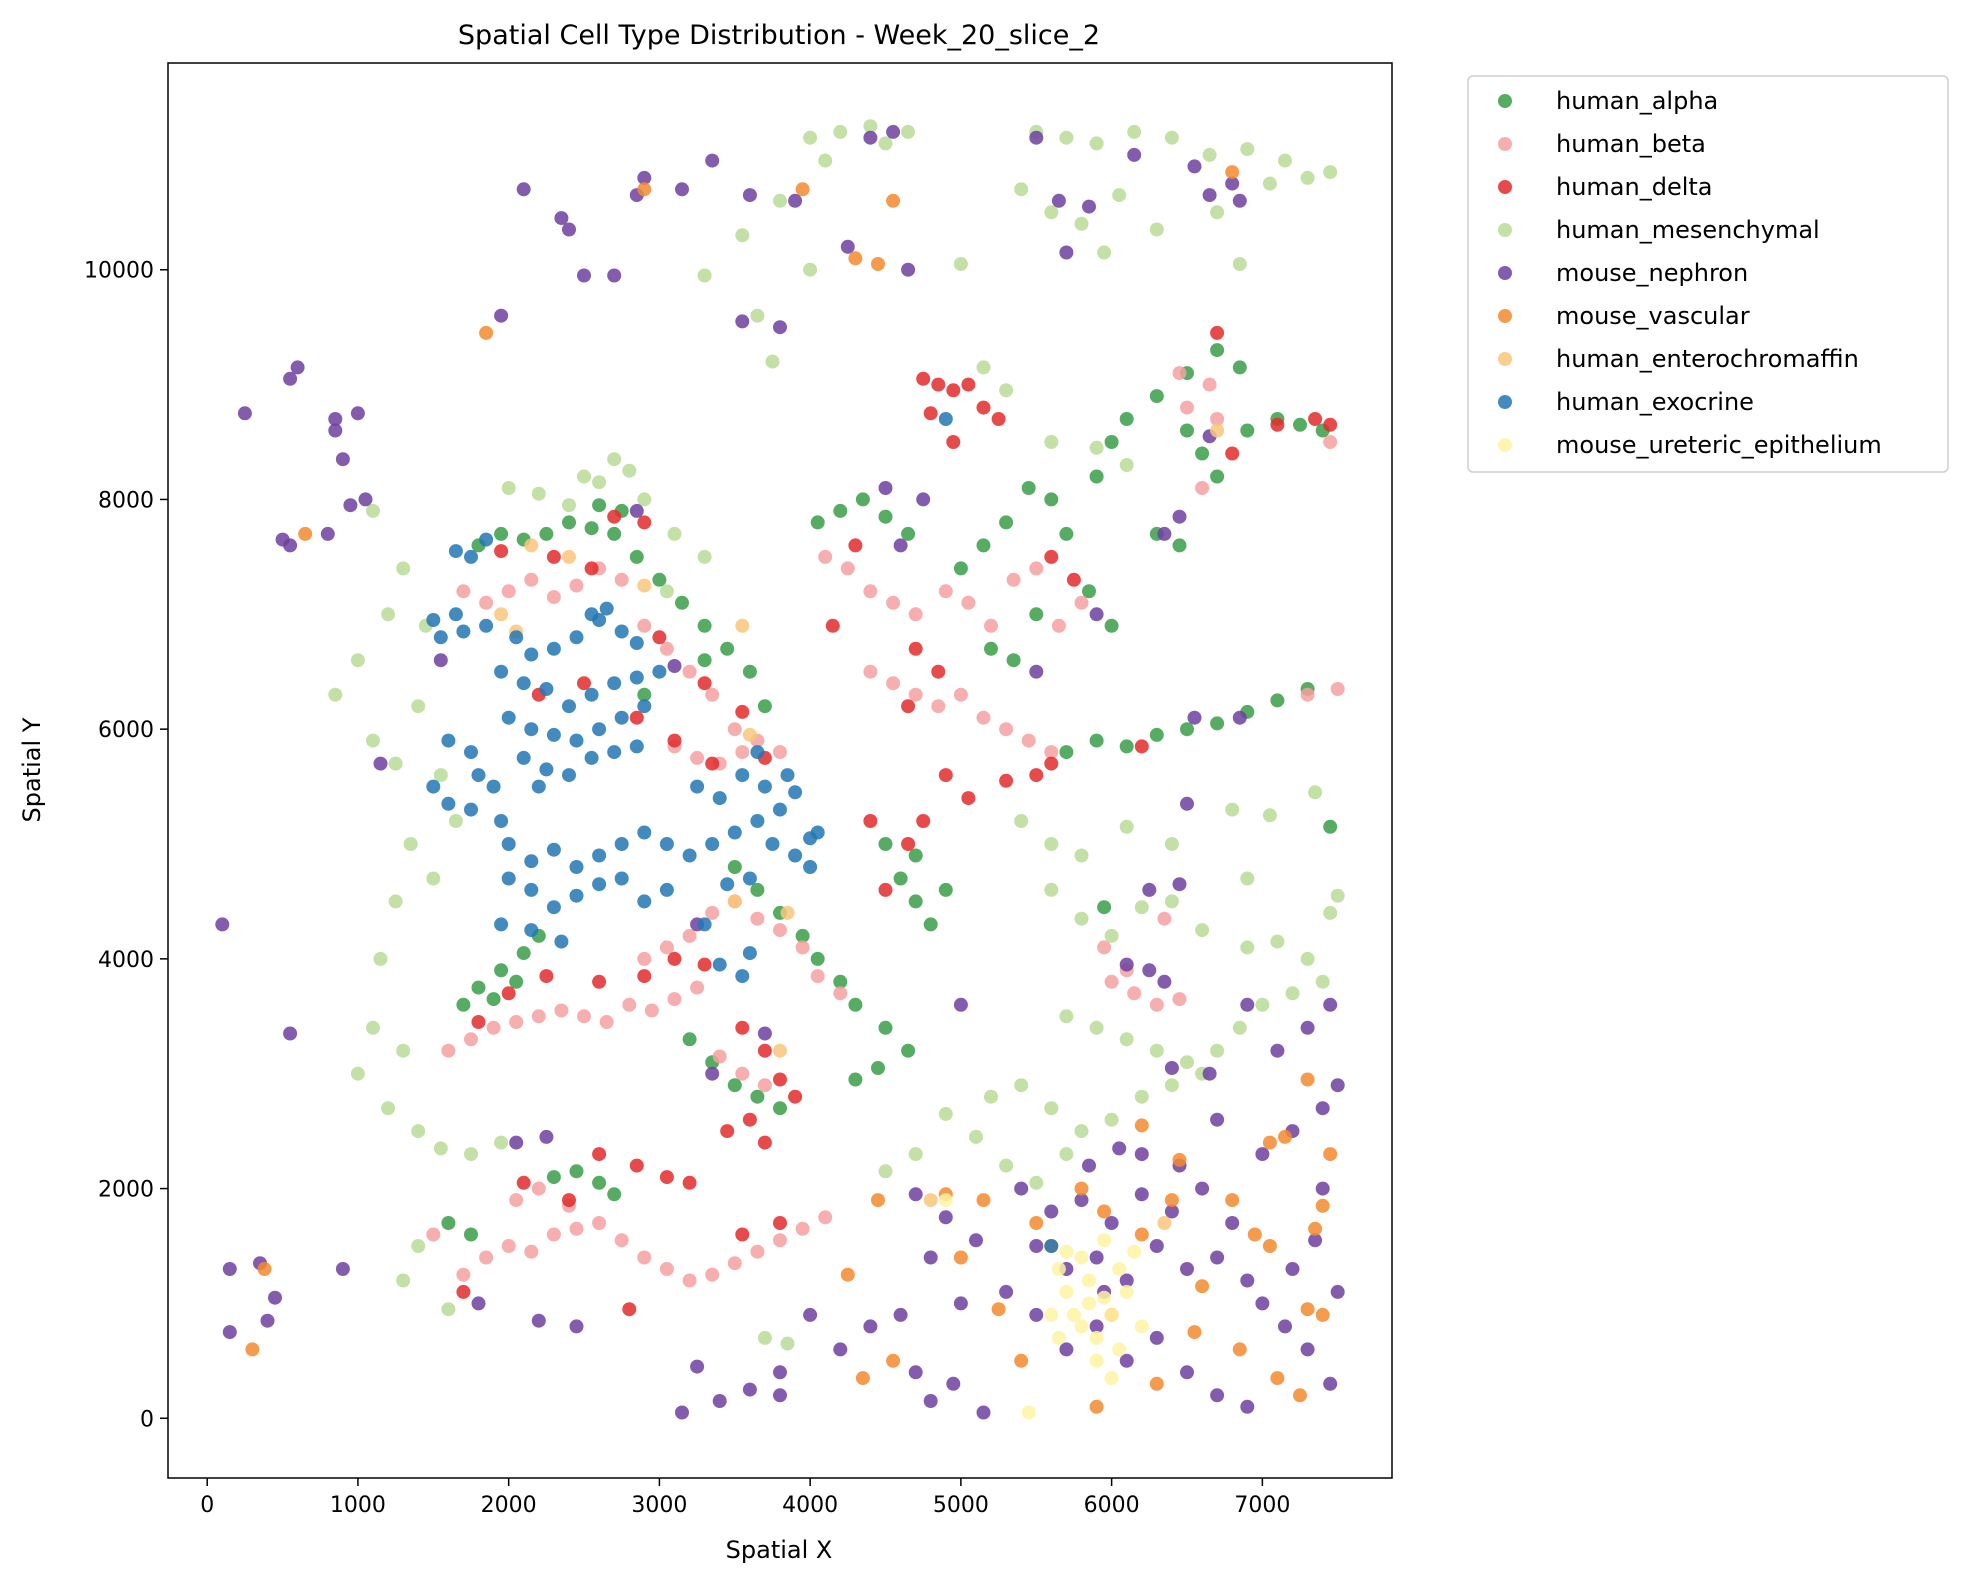 The width and height of the screenshot is (1963, 1582). What do you see at coordinates (1505, 187) in the screenshot?
I see `legend-marker-human_delta` at bounding box center [1505, 187].